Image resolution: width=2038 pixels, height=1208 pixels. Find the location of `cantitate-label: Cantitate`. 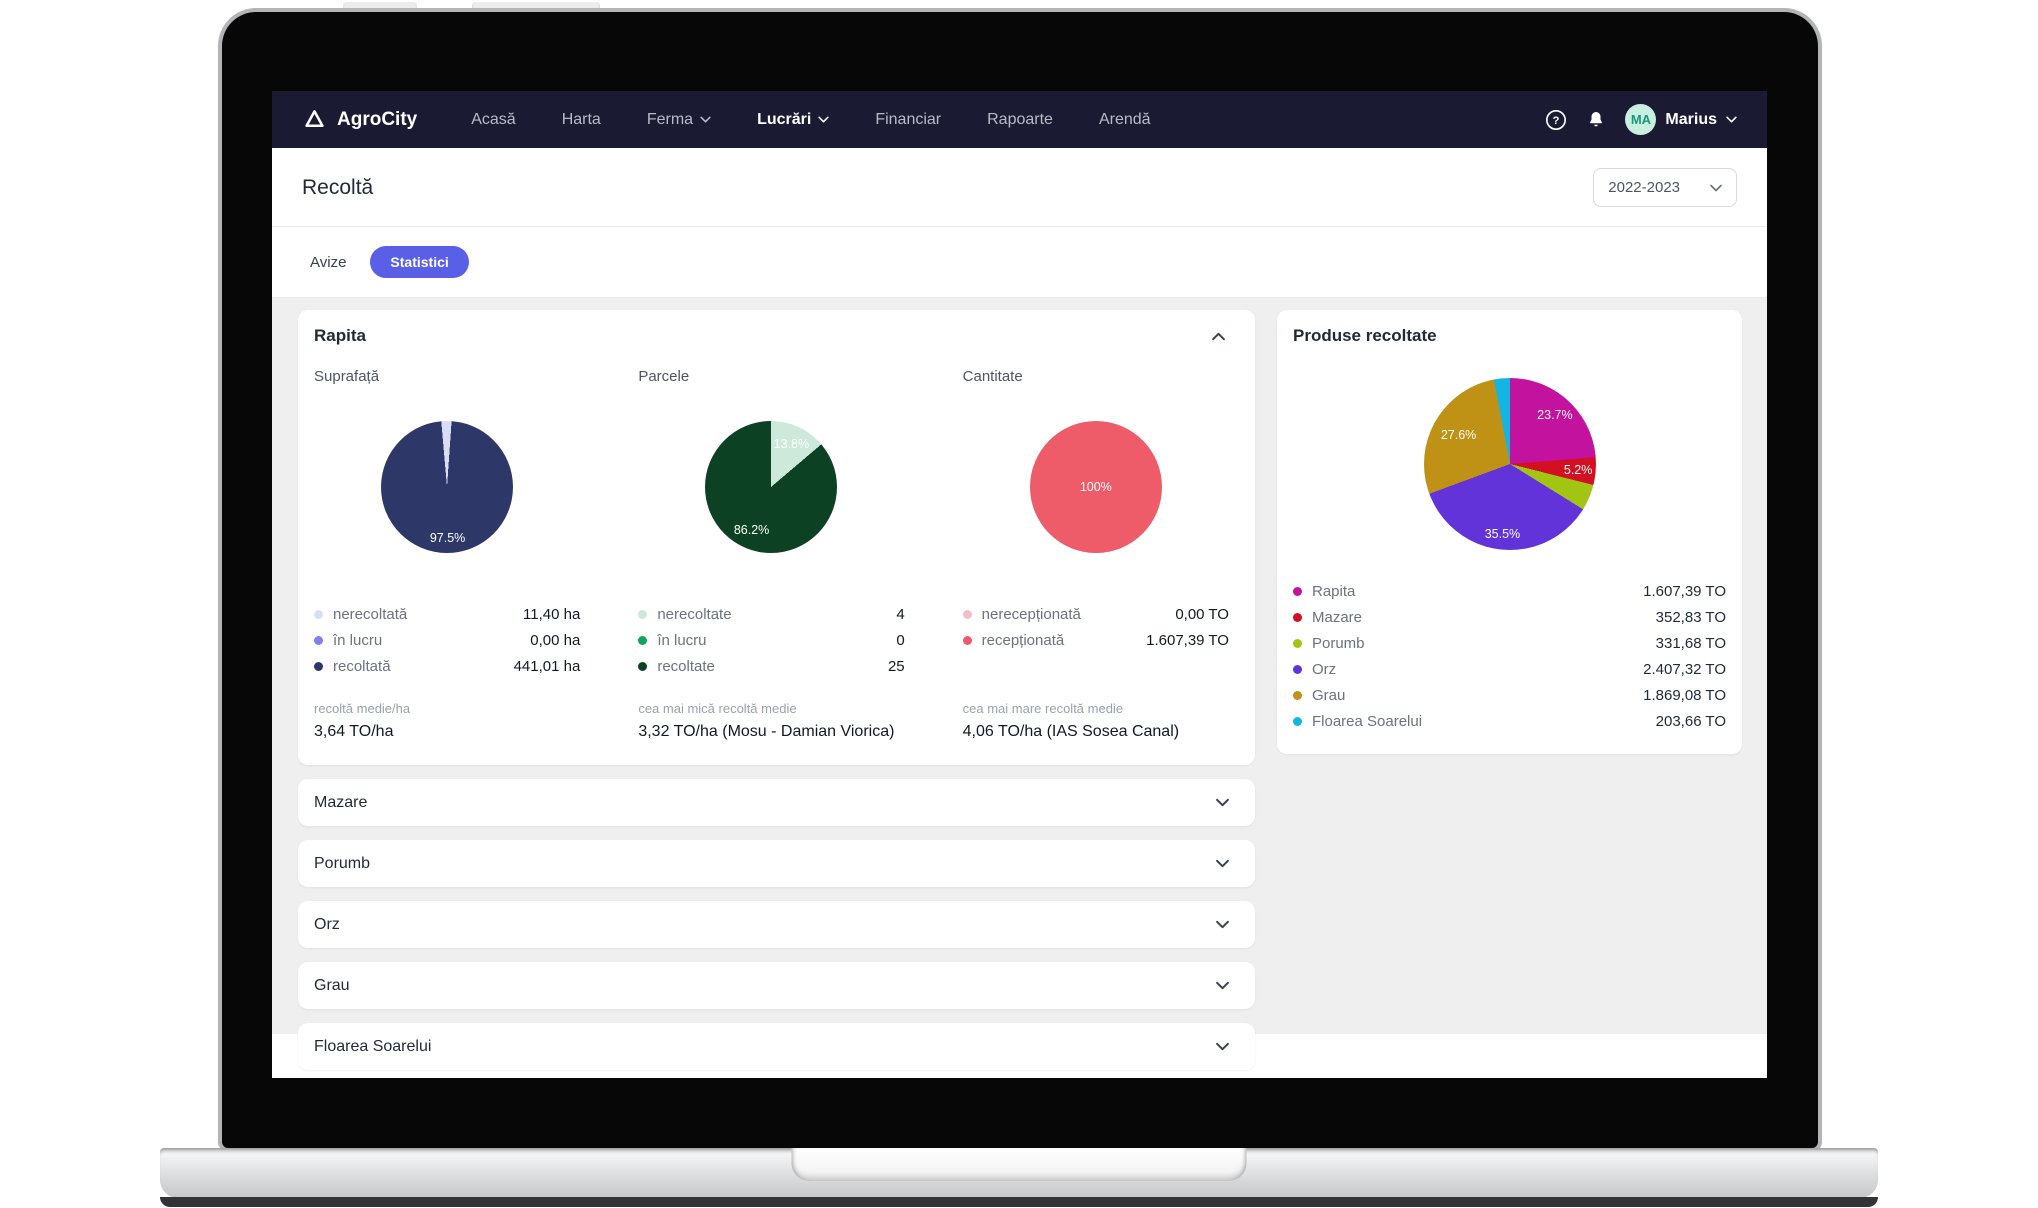

cantitate-label: Cantitate is located at coordinates (992, 376).